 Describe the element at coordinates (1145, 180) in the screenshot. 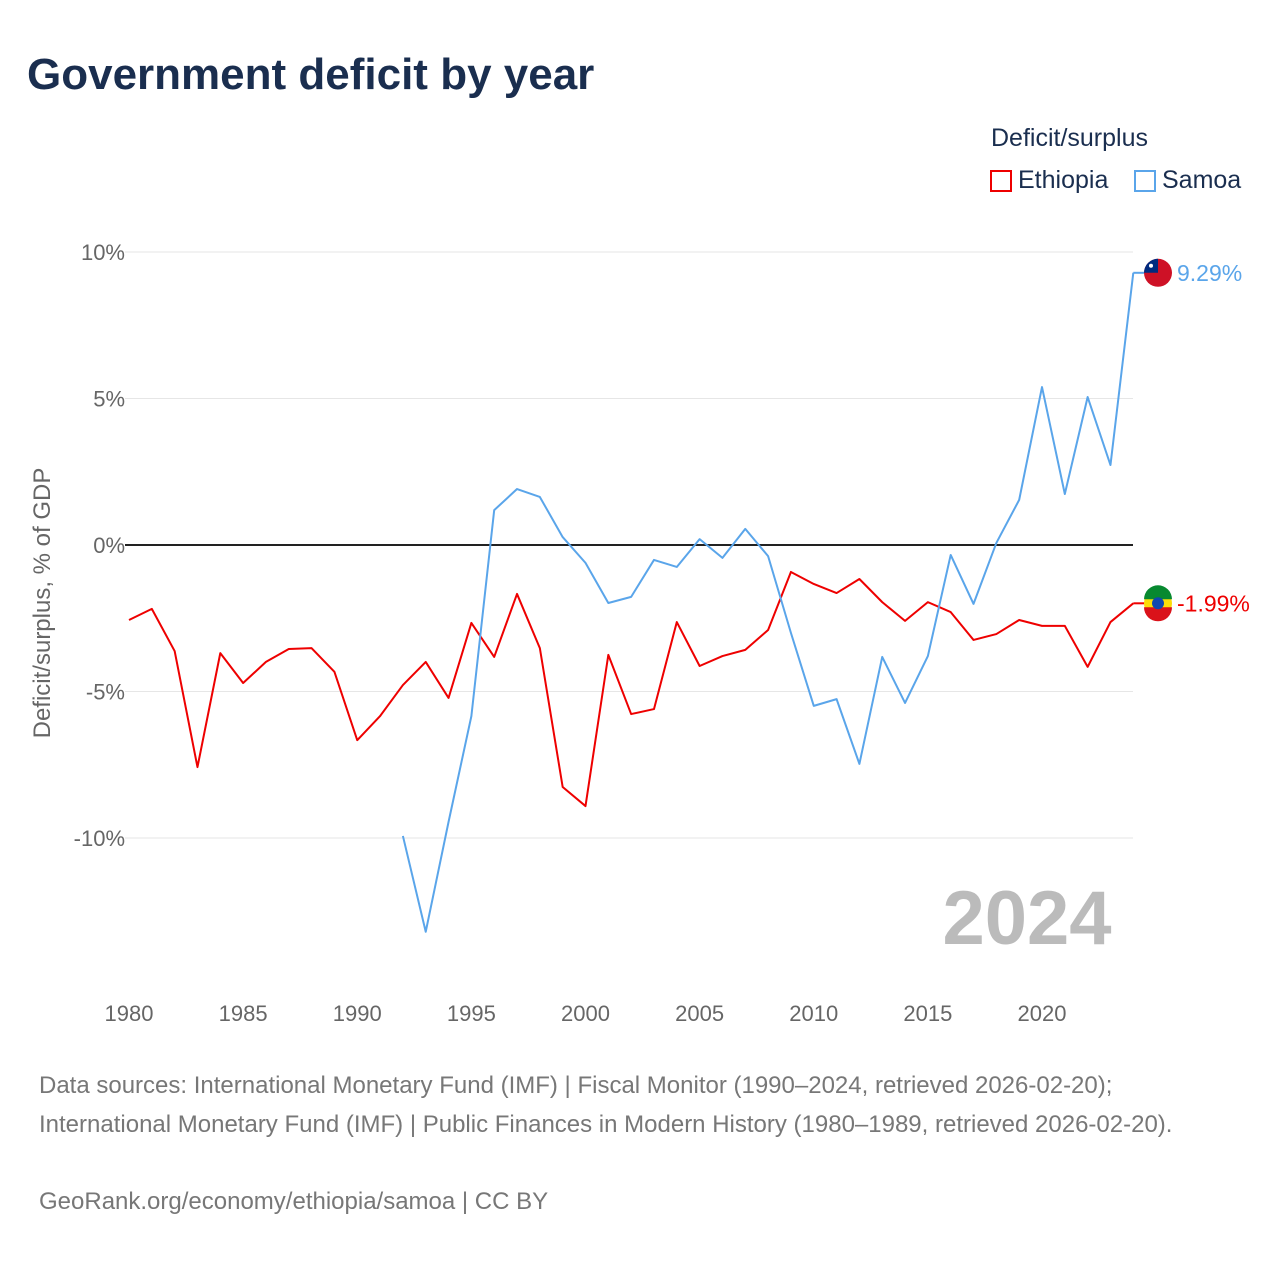

I see `legend-swatch-samoa` at that location.